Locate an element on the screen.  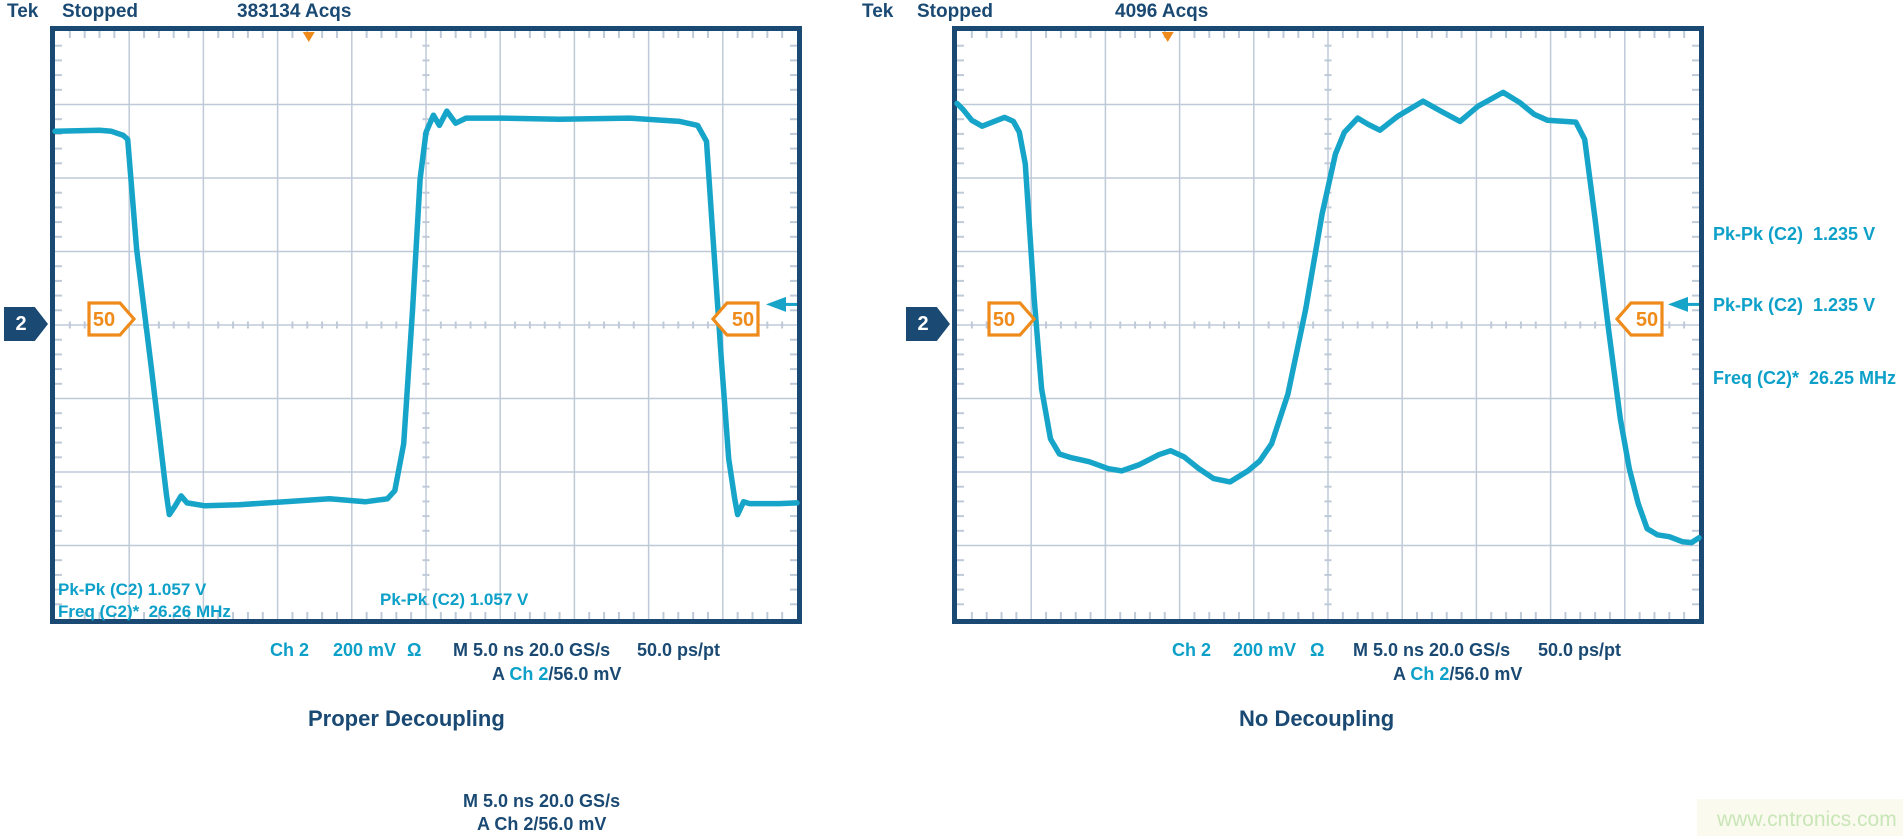
scope0-trigger-prefix: A is located at coordinates (501, 674).